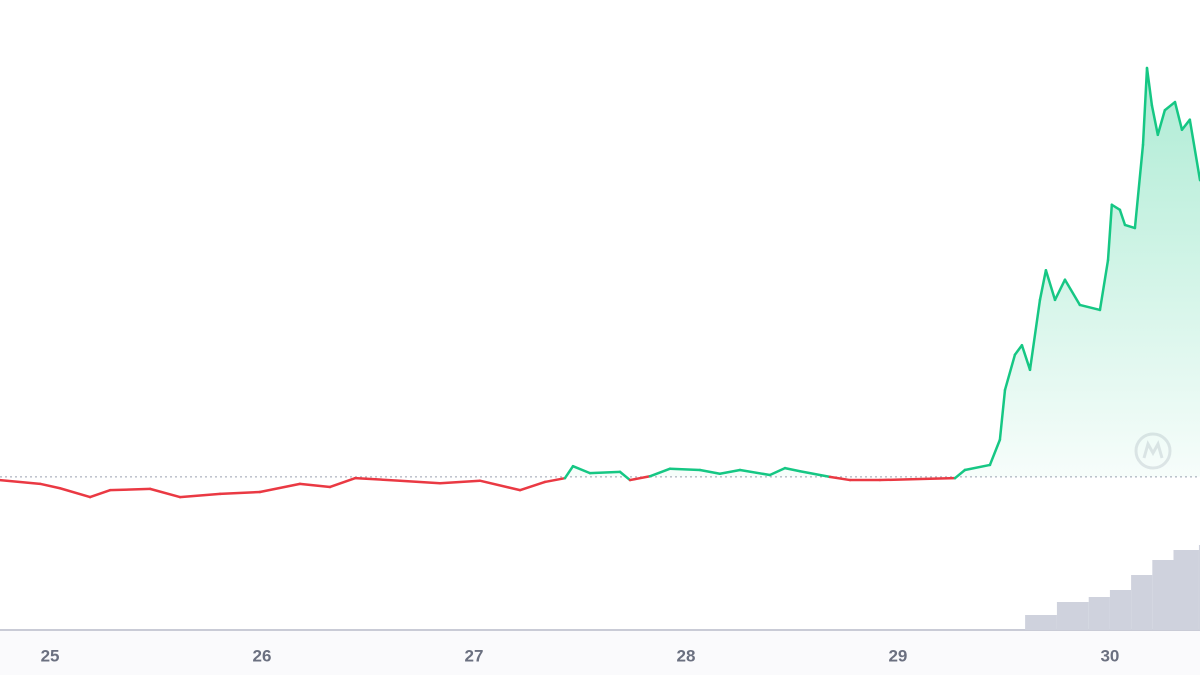 This screenshot has width=1200, height=675. I want to click on axis-band, so click(600, 652).